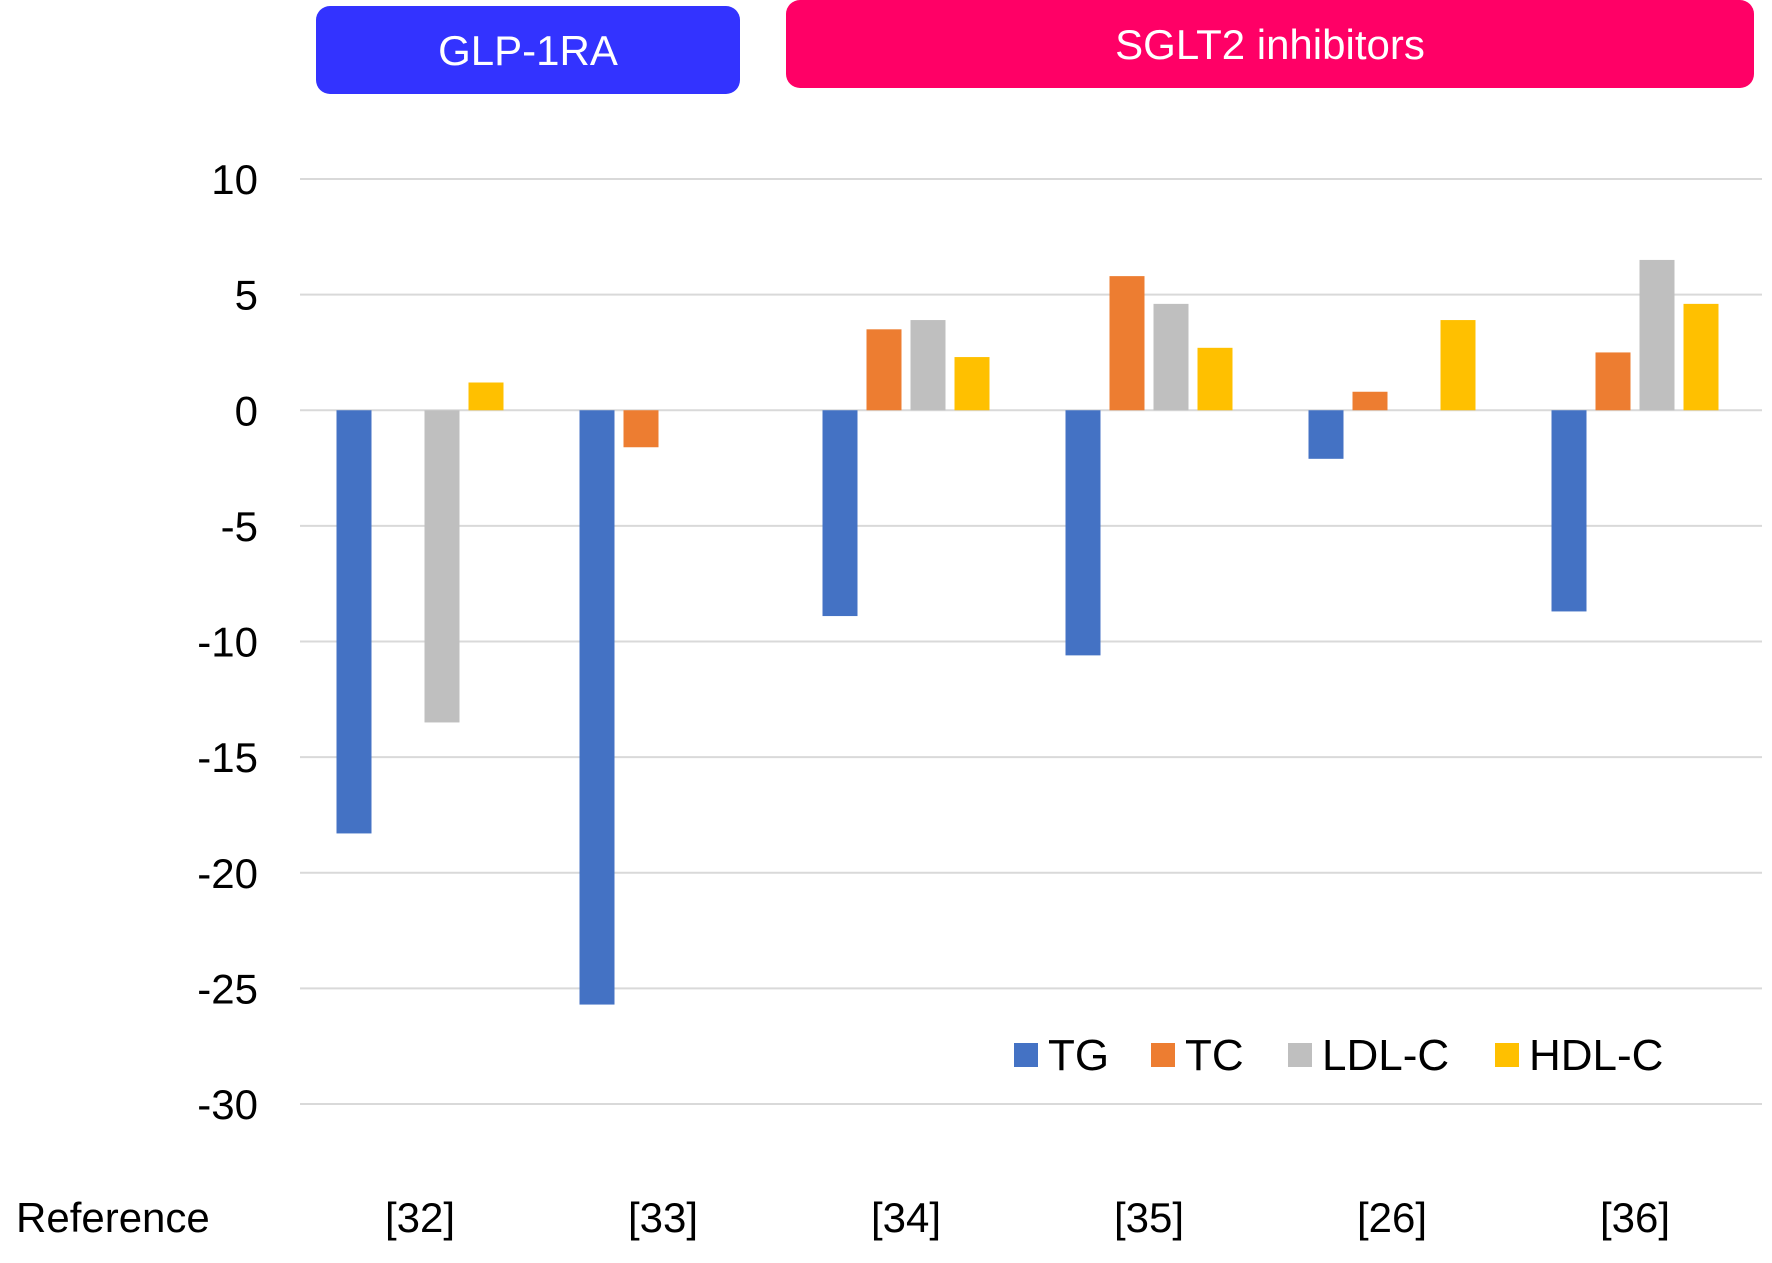 This screenshot has width=1772, height=1263. Describe the element at coordinates (1214, 1055) in the screenshot. I see `legend-label-tc: TC` at that location.